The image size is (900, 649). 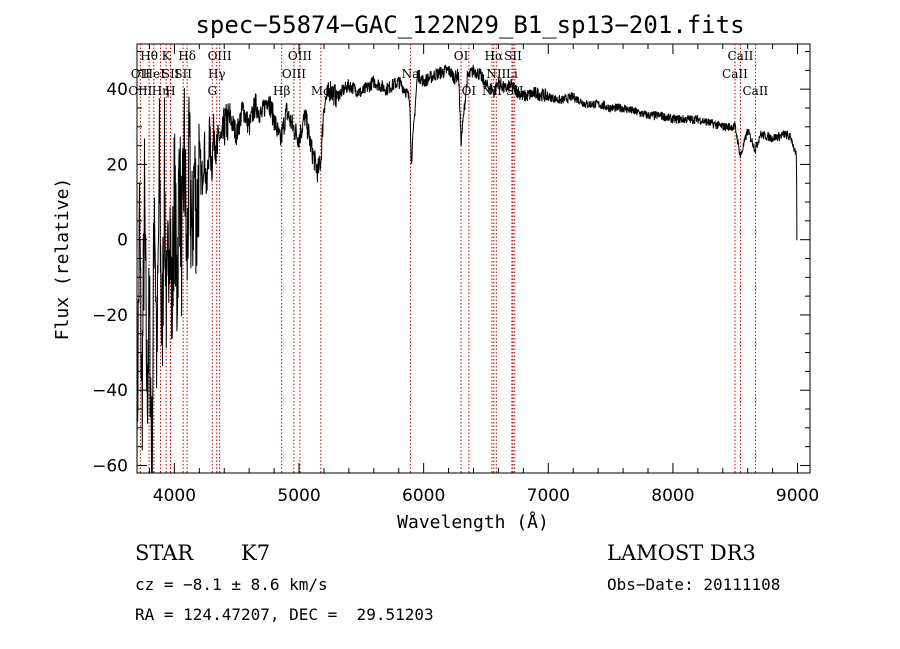 I want to click on y-tick-label: −40, so click(x=110, y=391).